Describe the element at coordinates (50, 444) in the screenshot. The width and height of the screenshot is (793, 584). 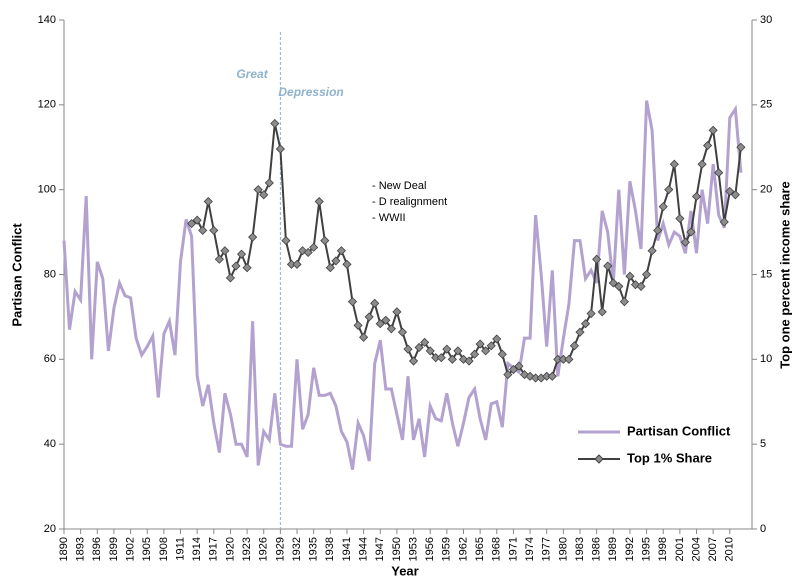
I see `y-tick-label: 40` at that location.